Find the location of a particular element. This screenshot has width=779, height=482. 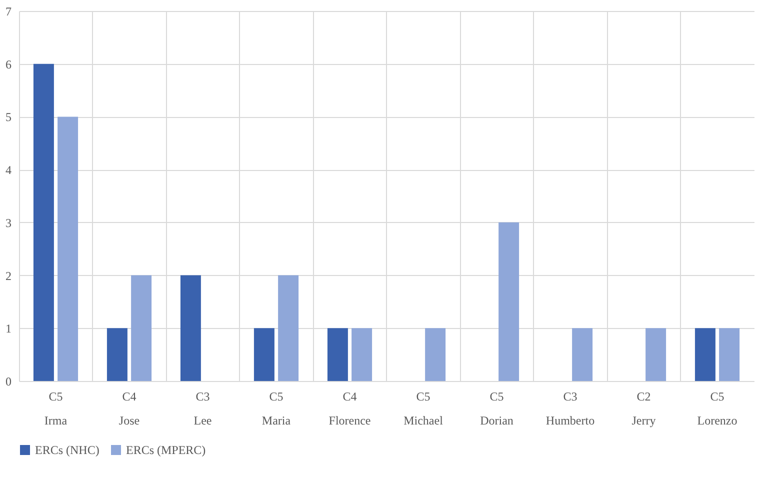

legend-label: ERCs (MPERC) is located at coordinates (166, 450).